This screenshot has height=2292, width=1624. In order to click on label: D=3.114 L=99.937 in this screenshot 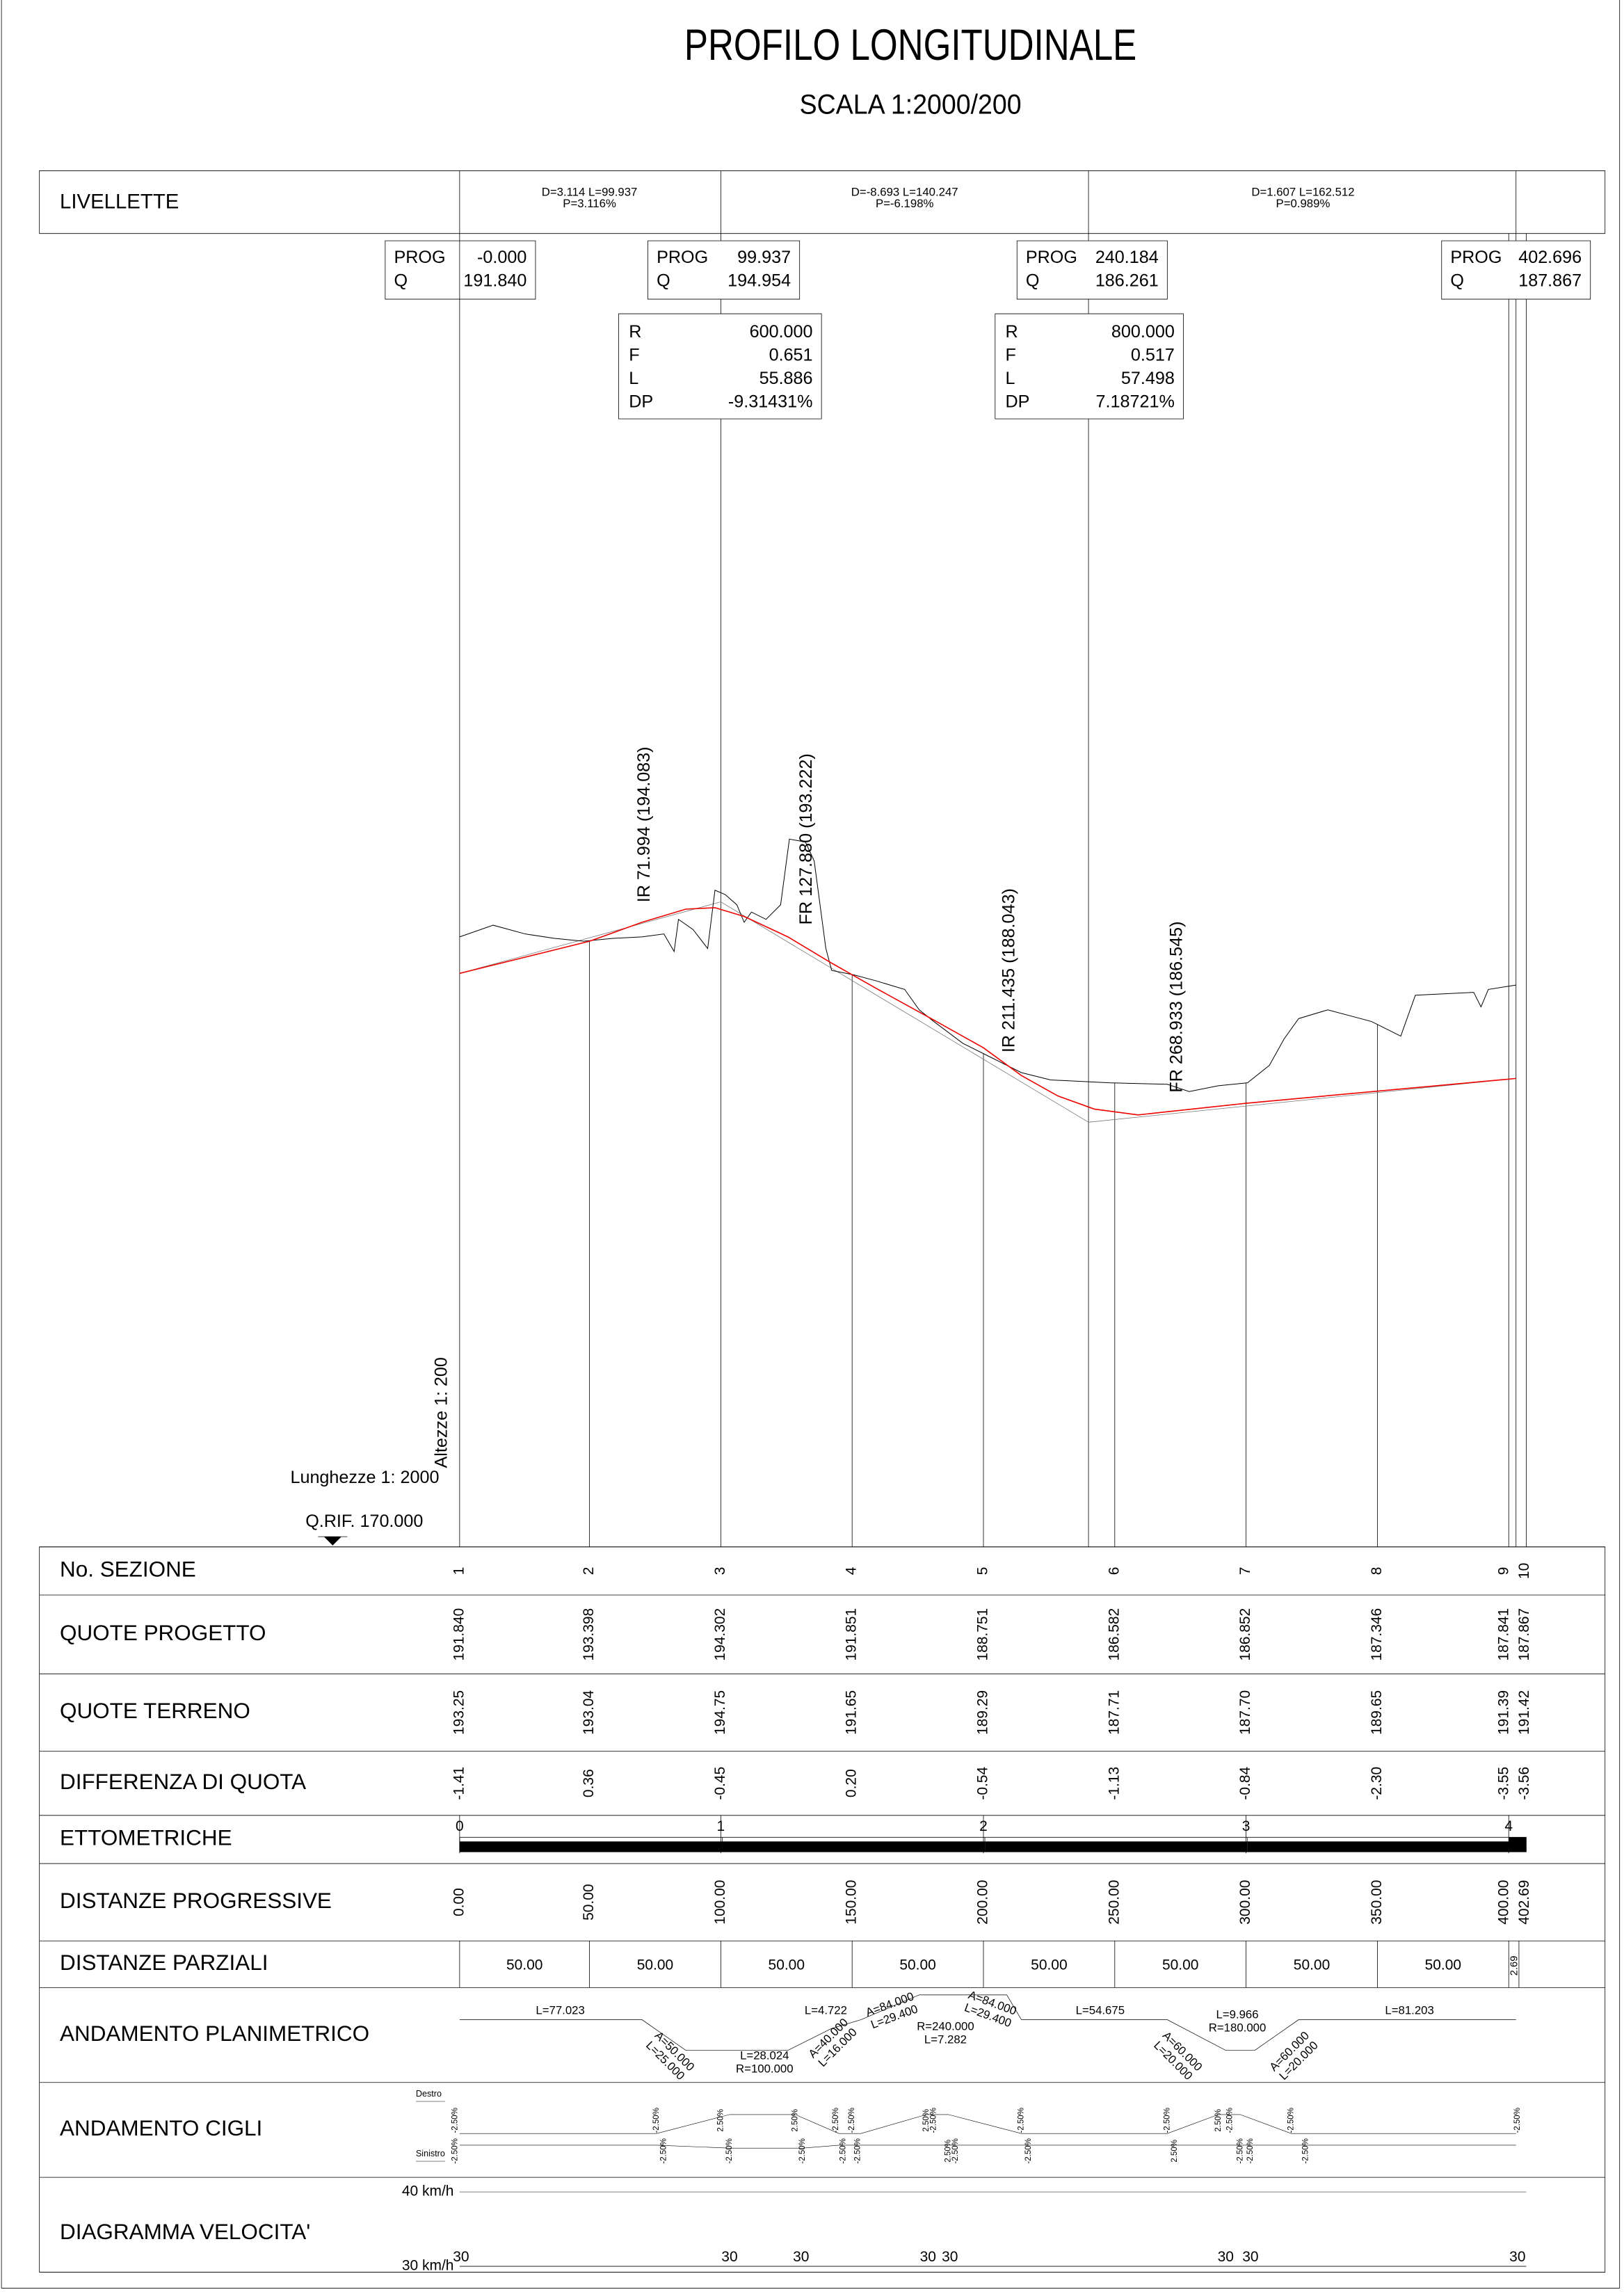, I will do `click(590, 192)`.